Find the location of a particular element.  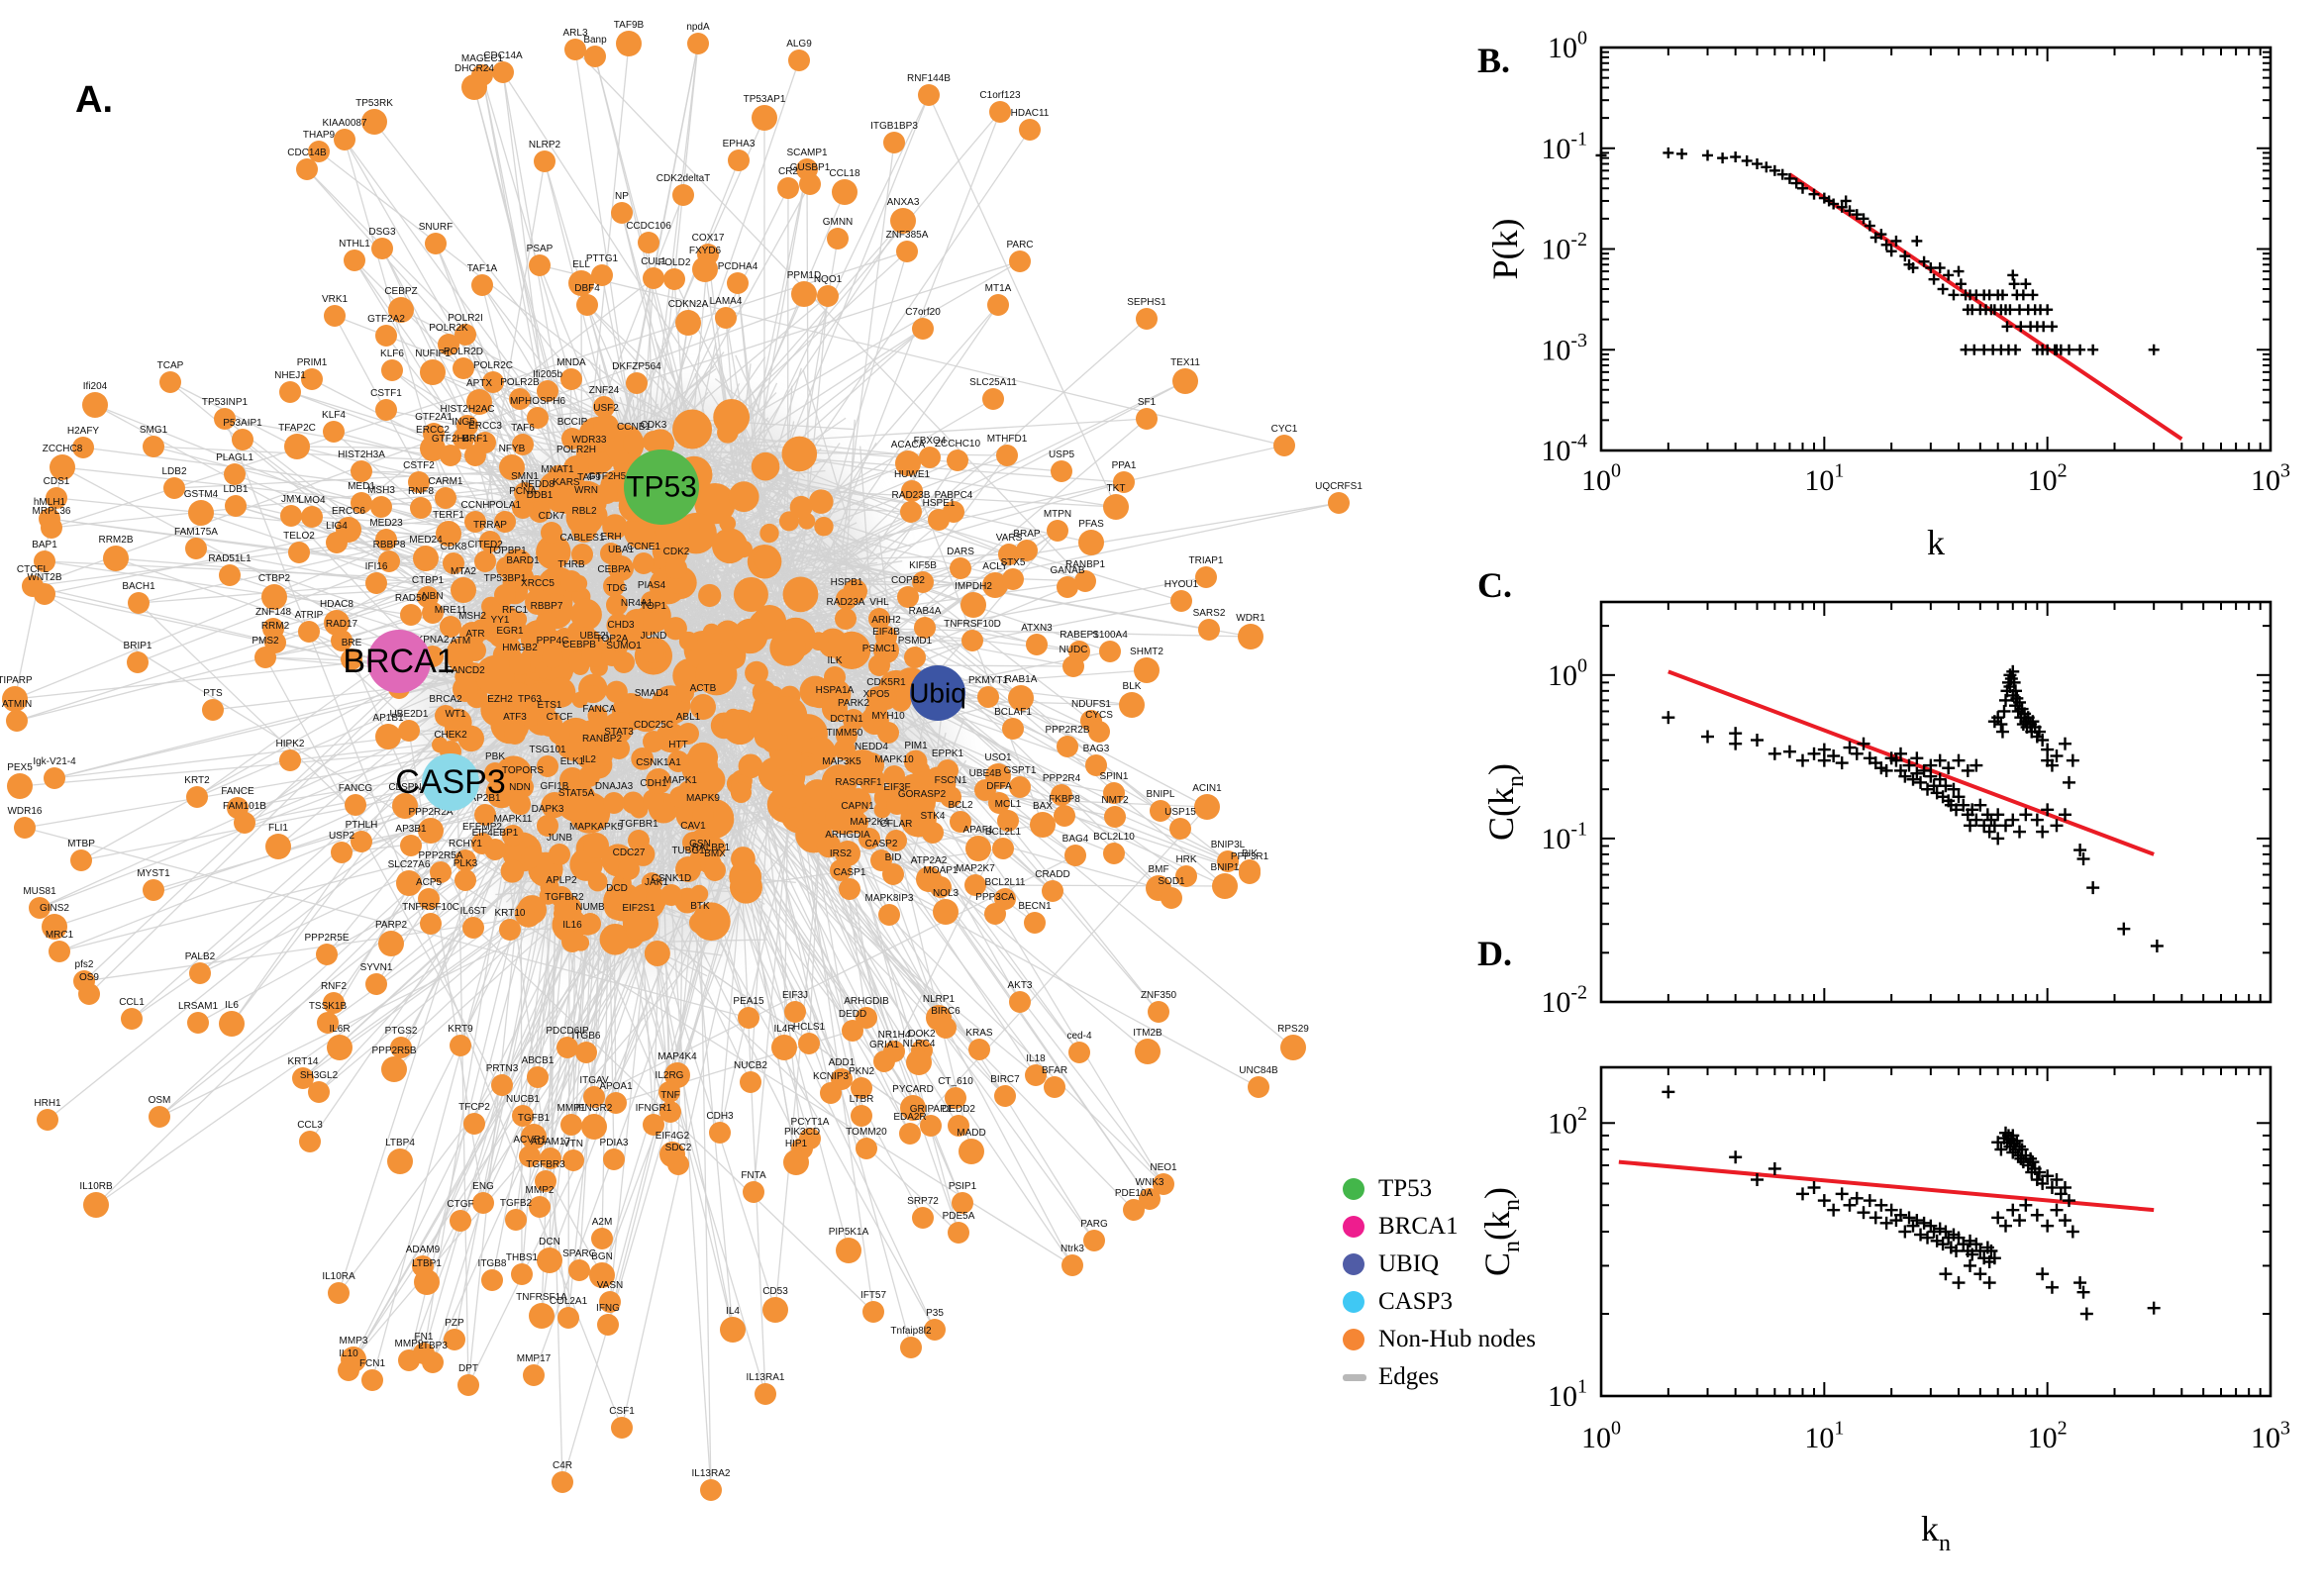

node-label: VRK1 is located at coordinates (335, 299).